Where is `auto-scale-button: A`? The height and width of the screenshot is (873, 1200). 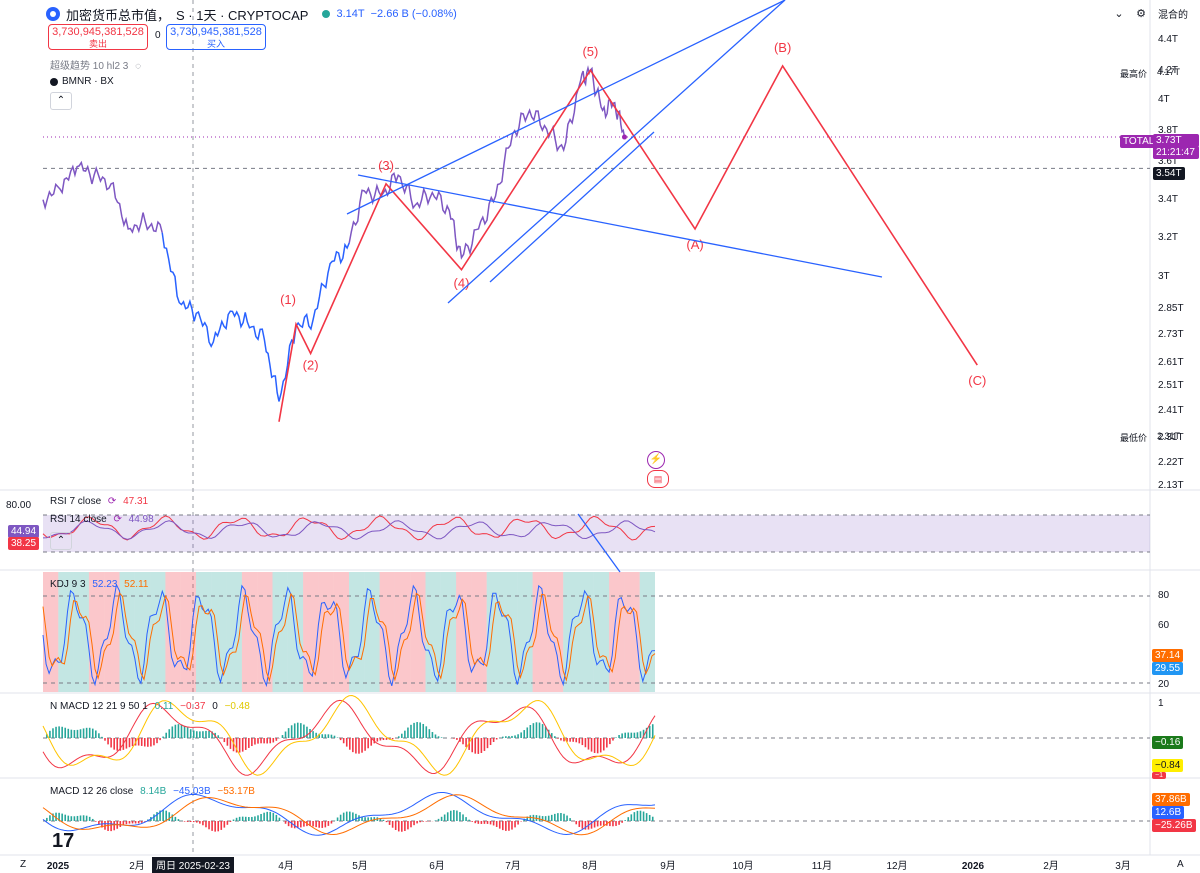
auto-scale-button: A is located at coordinates (1180, 864).